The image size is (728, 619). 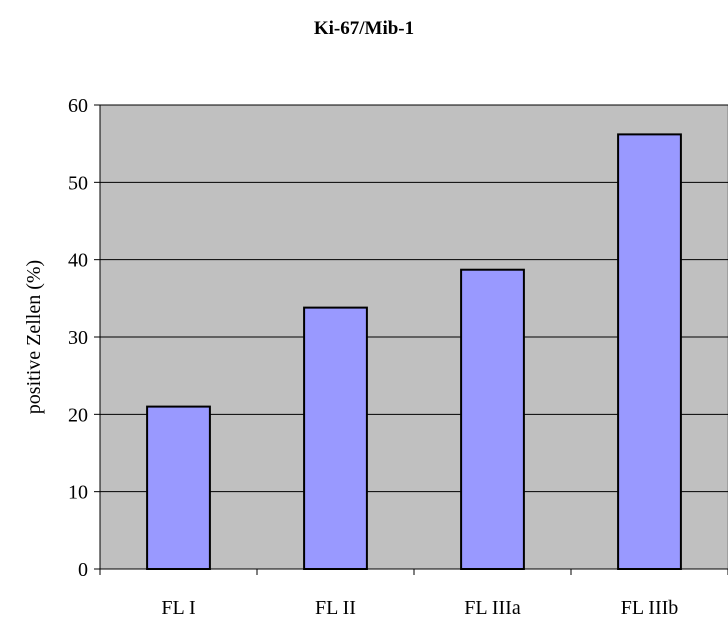 What do you see at coordinates (413, 594) in the screenshot?
I see `x-ticks: FL I FL II FL IIIa FL IIIb` at bounding box center [413, 594].